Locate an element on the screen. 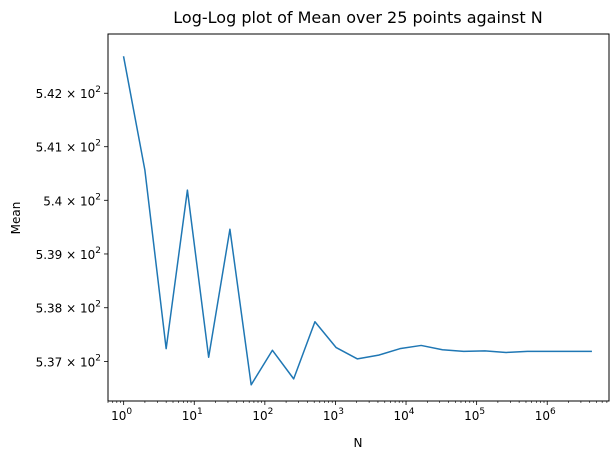  x-tick-label: 10³ is located at coordinates (333, 415).